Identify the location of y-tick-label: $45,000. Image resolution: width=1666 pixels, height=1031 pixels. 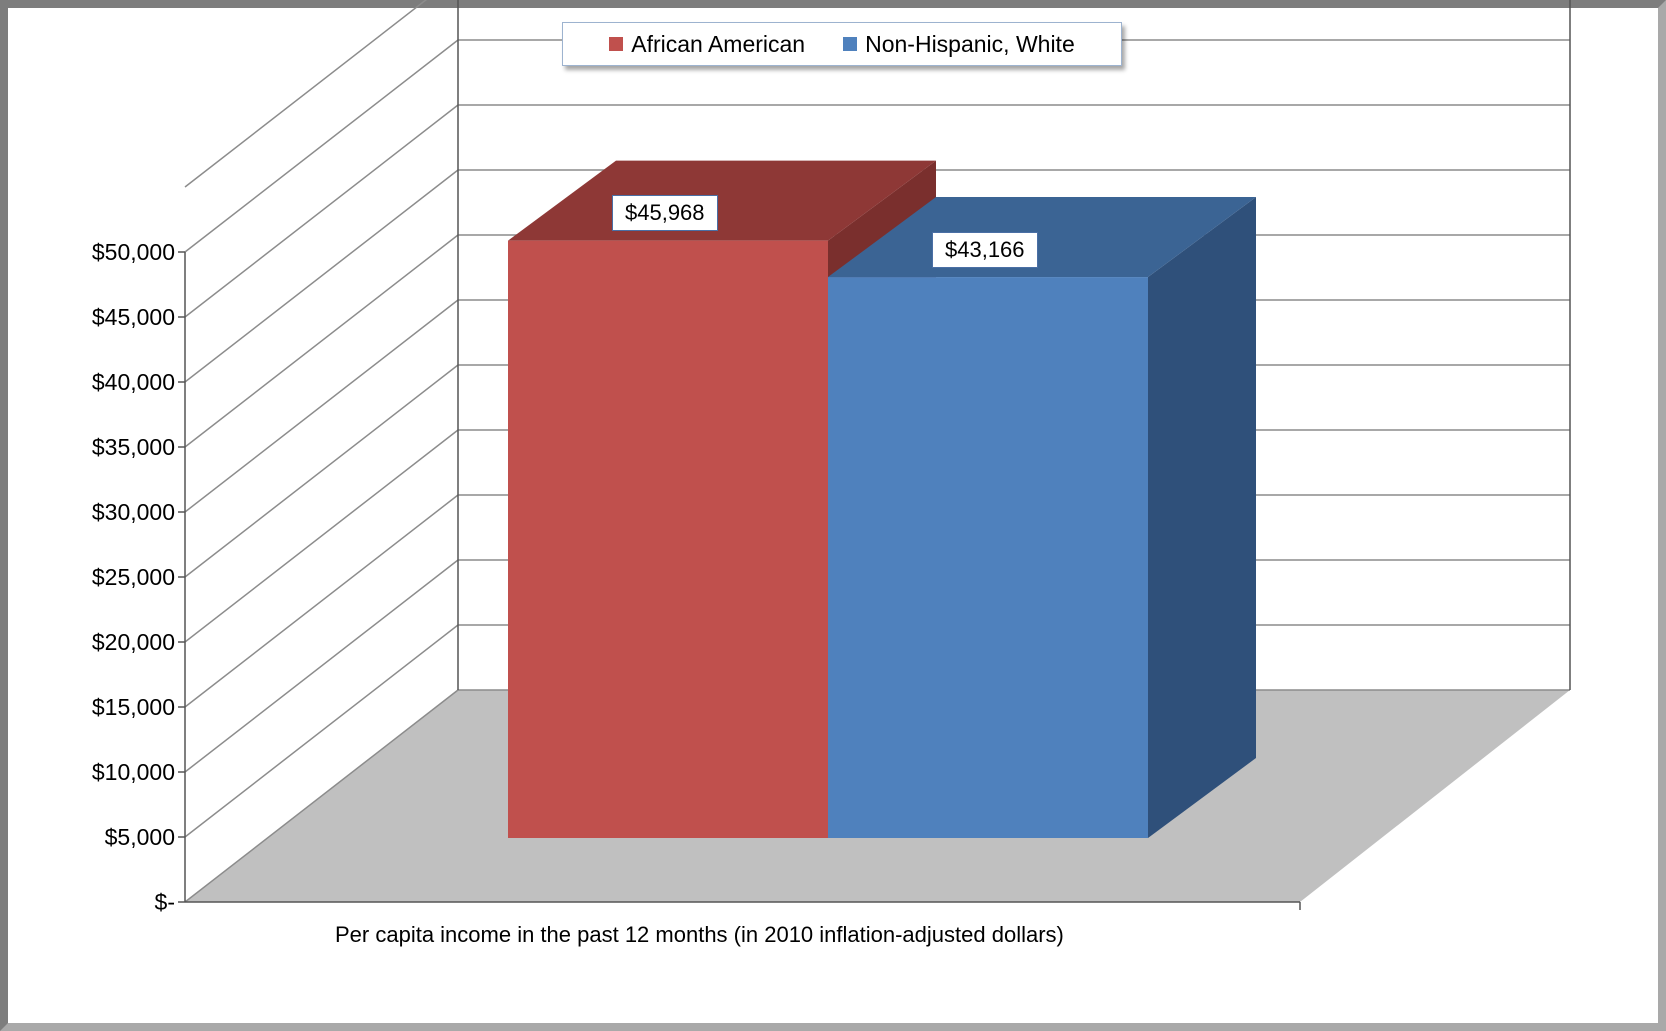
(133, 317).